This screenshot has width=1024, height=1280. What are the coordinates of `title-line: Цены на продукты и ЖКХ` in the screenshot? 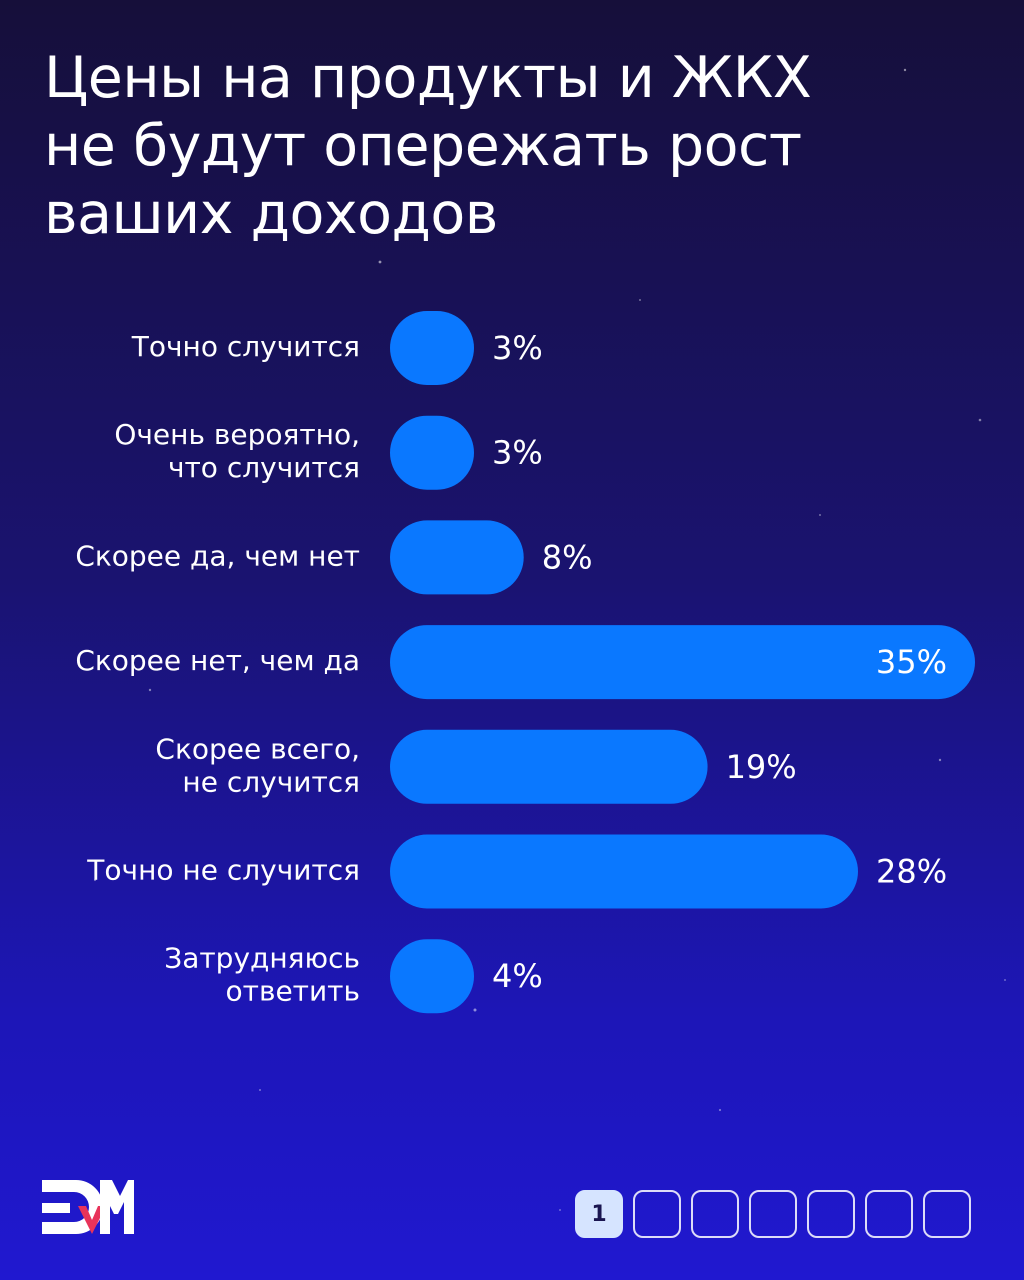 It's located at (428, 78).